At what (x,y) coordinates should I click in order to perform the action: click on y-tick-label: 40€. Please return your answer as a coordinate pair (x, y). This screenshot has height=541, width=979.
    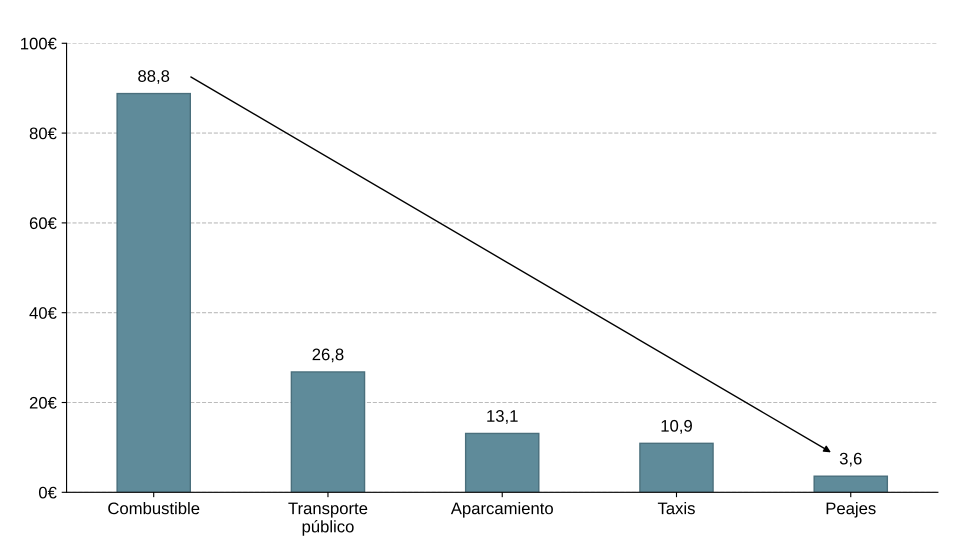
    Looking at the image, I should click on (43, 313).